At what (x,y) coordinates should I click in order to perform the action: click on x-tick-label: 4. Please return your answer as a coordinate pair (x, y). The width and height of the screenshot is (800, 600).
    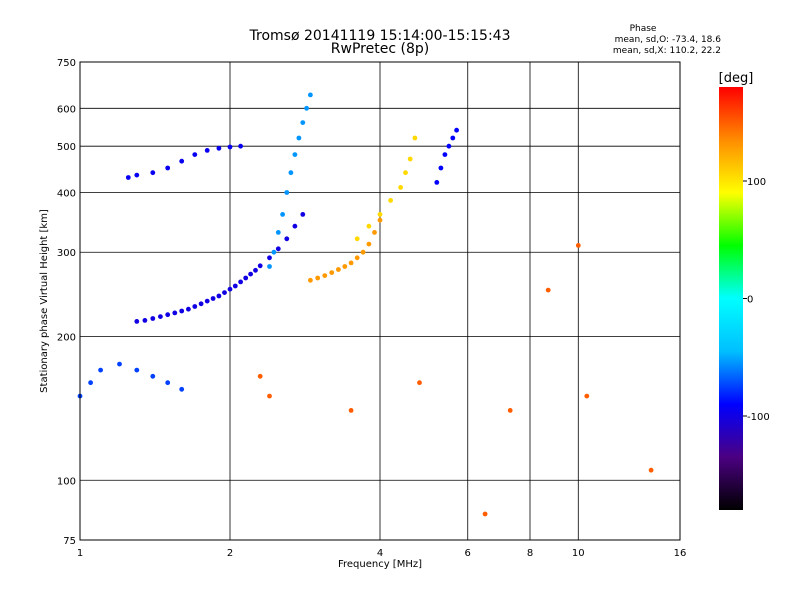
    Looking at the image, I should click on (380, 553).